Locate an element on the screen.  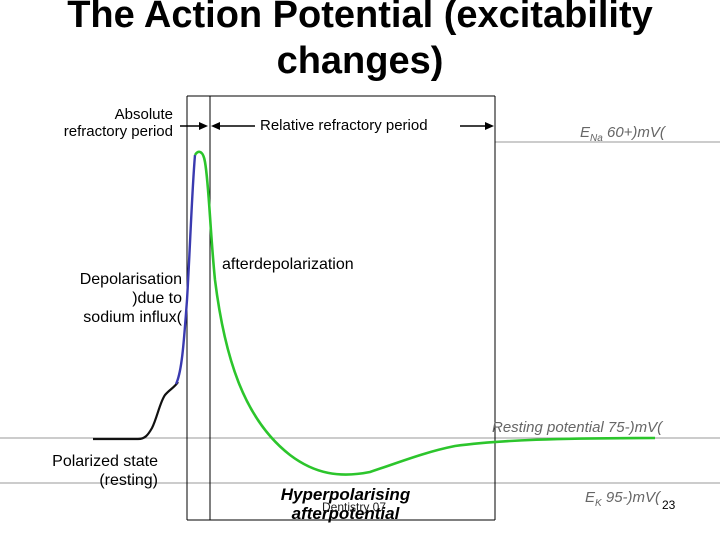
resting-potential-label: Resting potential 75-)mV( is located at coordinates (577, 427).